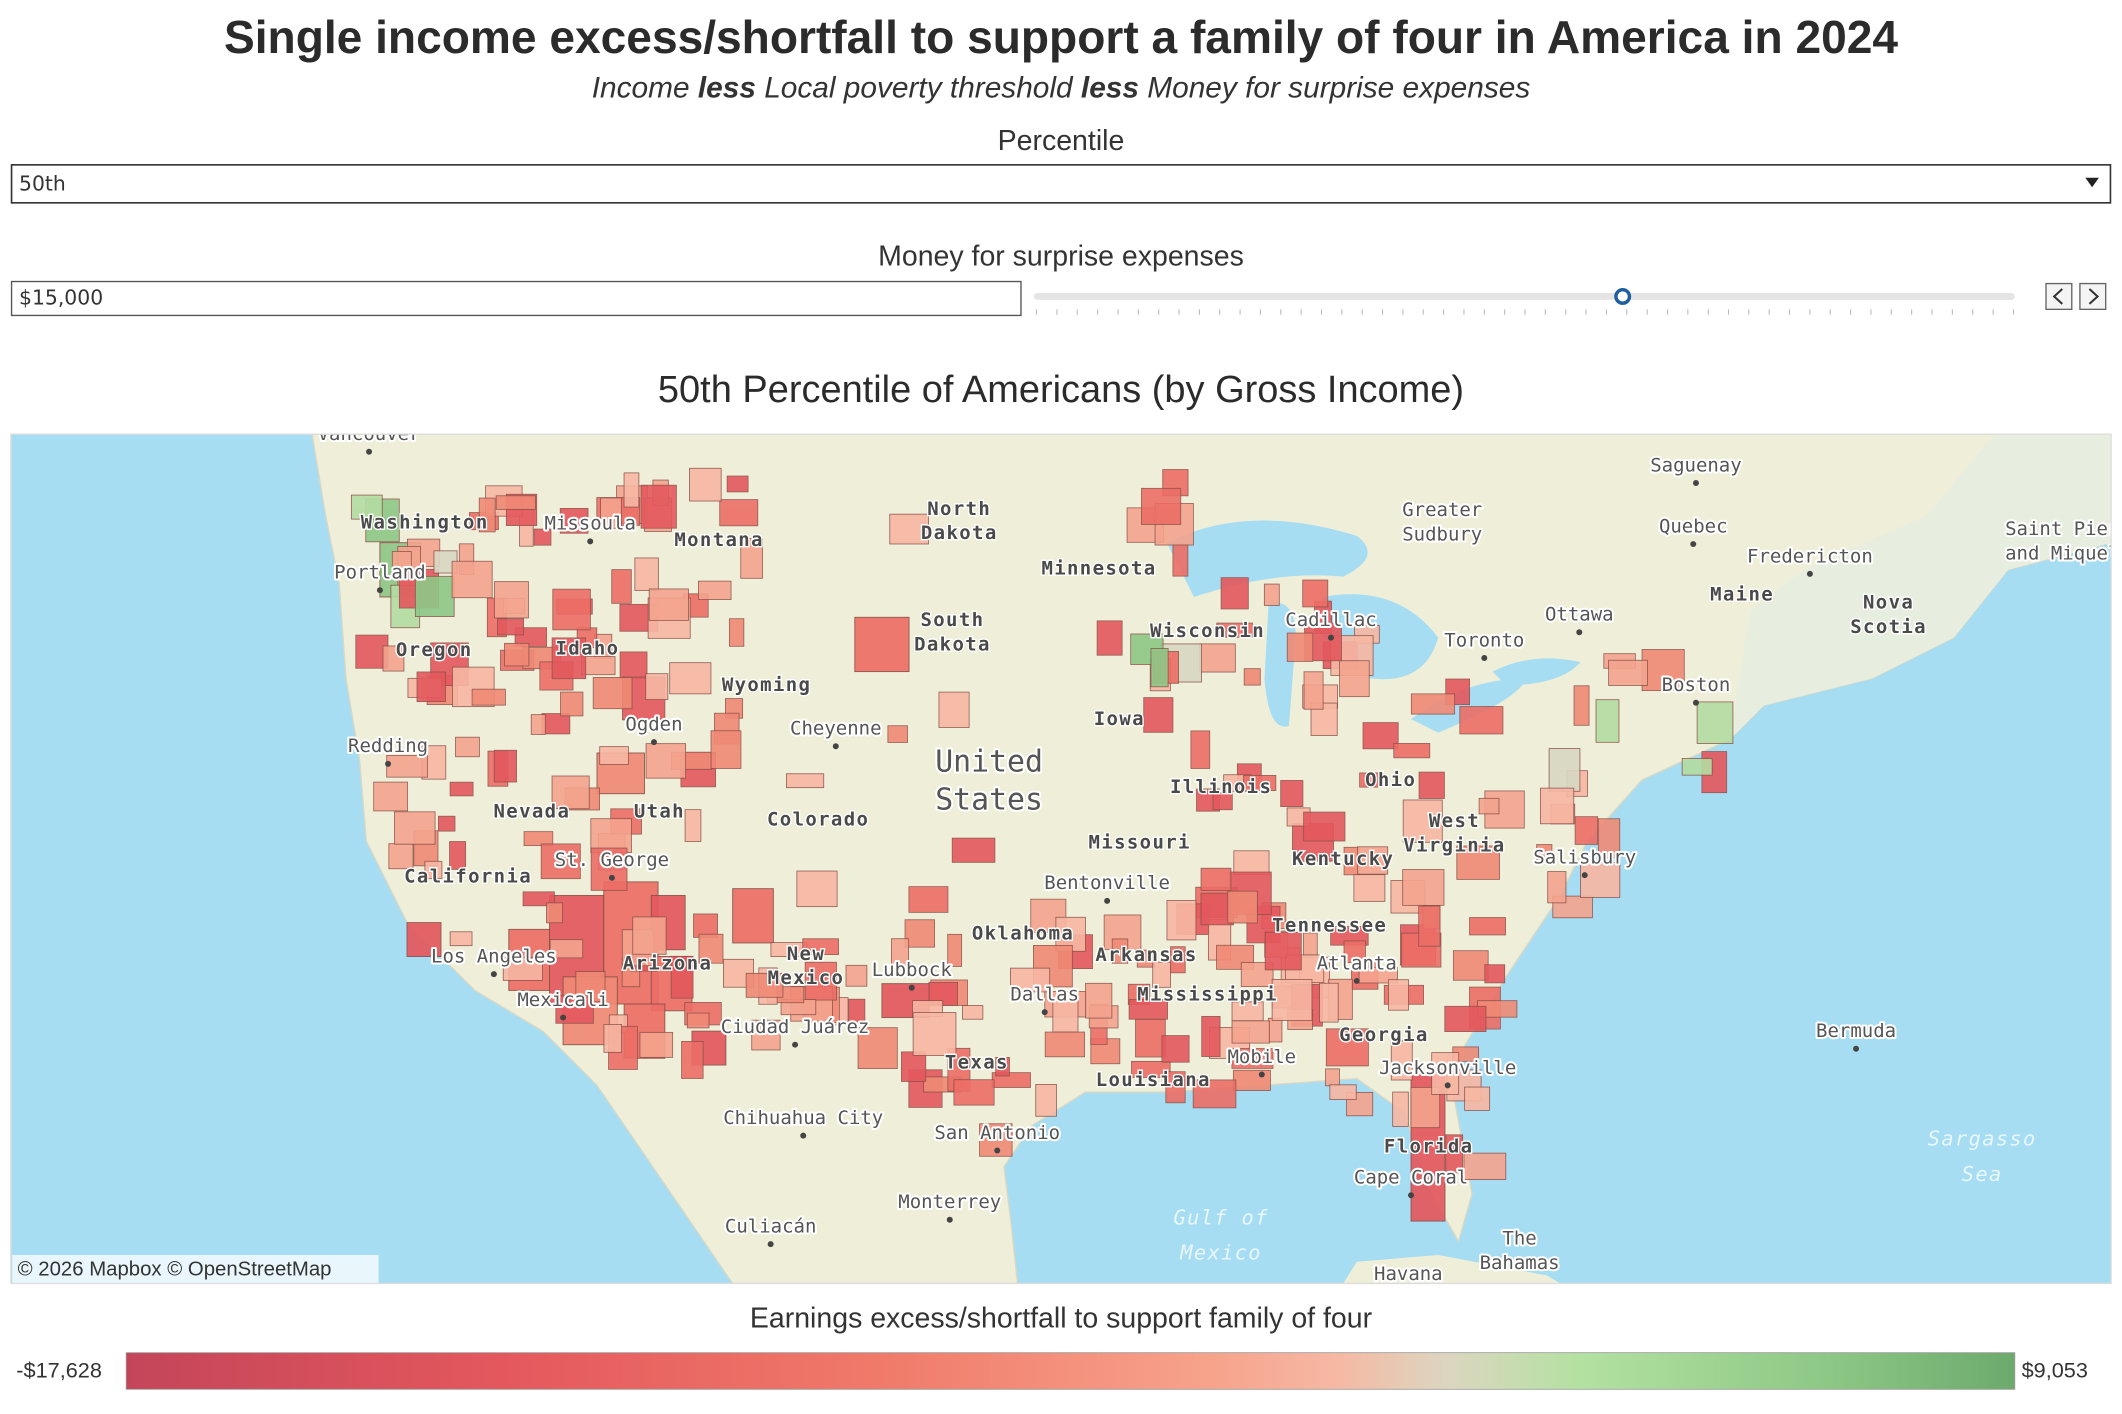 Image resolution: width=2122 pixels, height=1414 pixels. Describe the element at coordinates (1220, 1234) in the screenshot. I see `place-label: Gulf of Mexico` at that location.